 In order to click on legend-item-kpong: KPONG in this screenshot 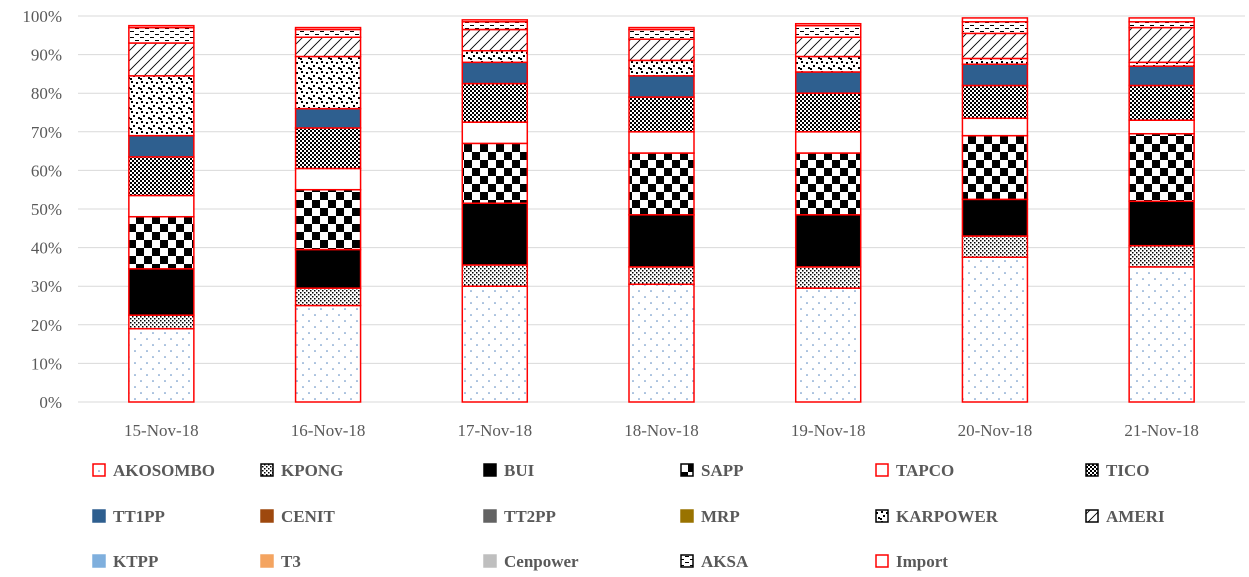, I will do `click(301, 470)`.